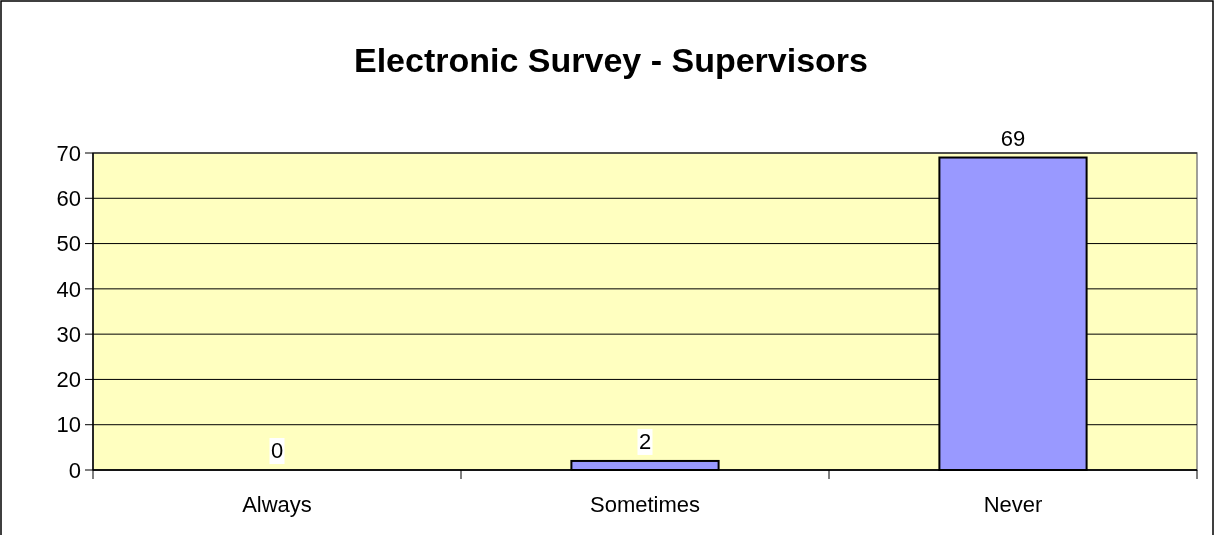  I want to click on y-tick-label: 10, so click(68, 425).